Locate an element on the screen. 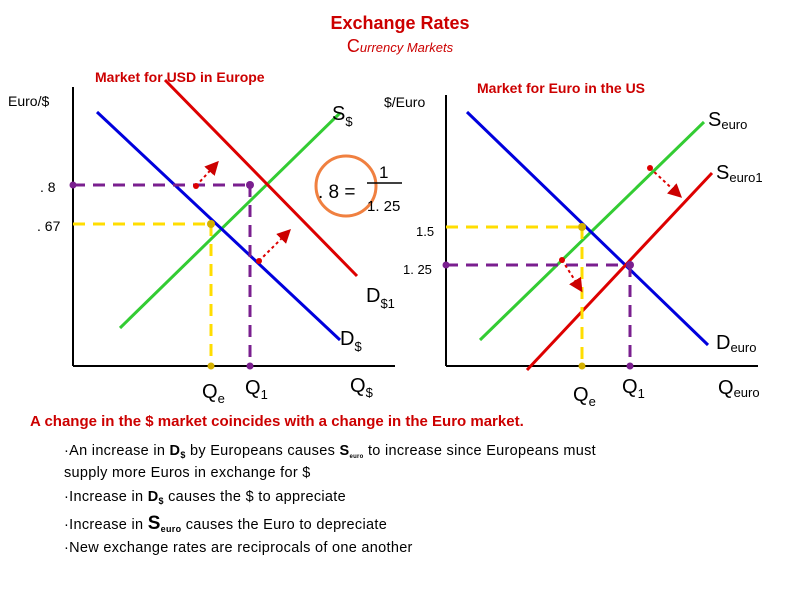 This screenshot has width=800, height=600. left-supply-letter: S is located at coordinates (338, 114).